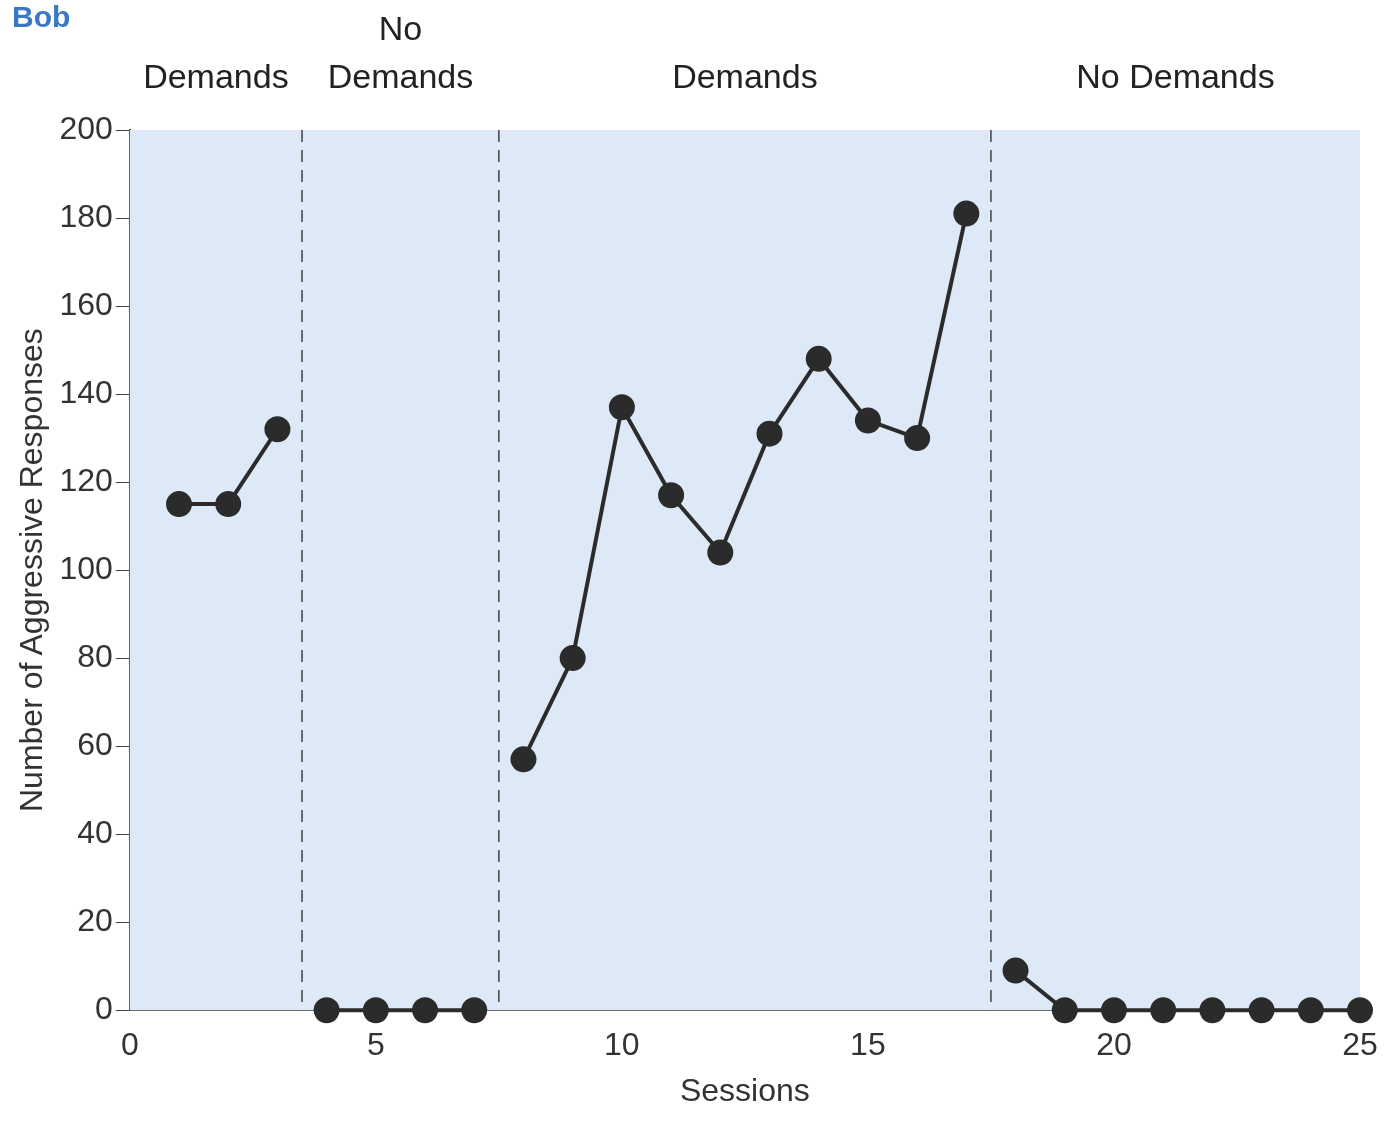  What do you see at coordinates (86, 479) in the screenshot?
I see `y-tick-label: 120` at bounding box center [86, 479].